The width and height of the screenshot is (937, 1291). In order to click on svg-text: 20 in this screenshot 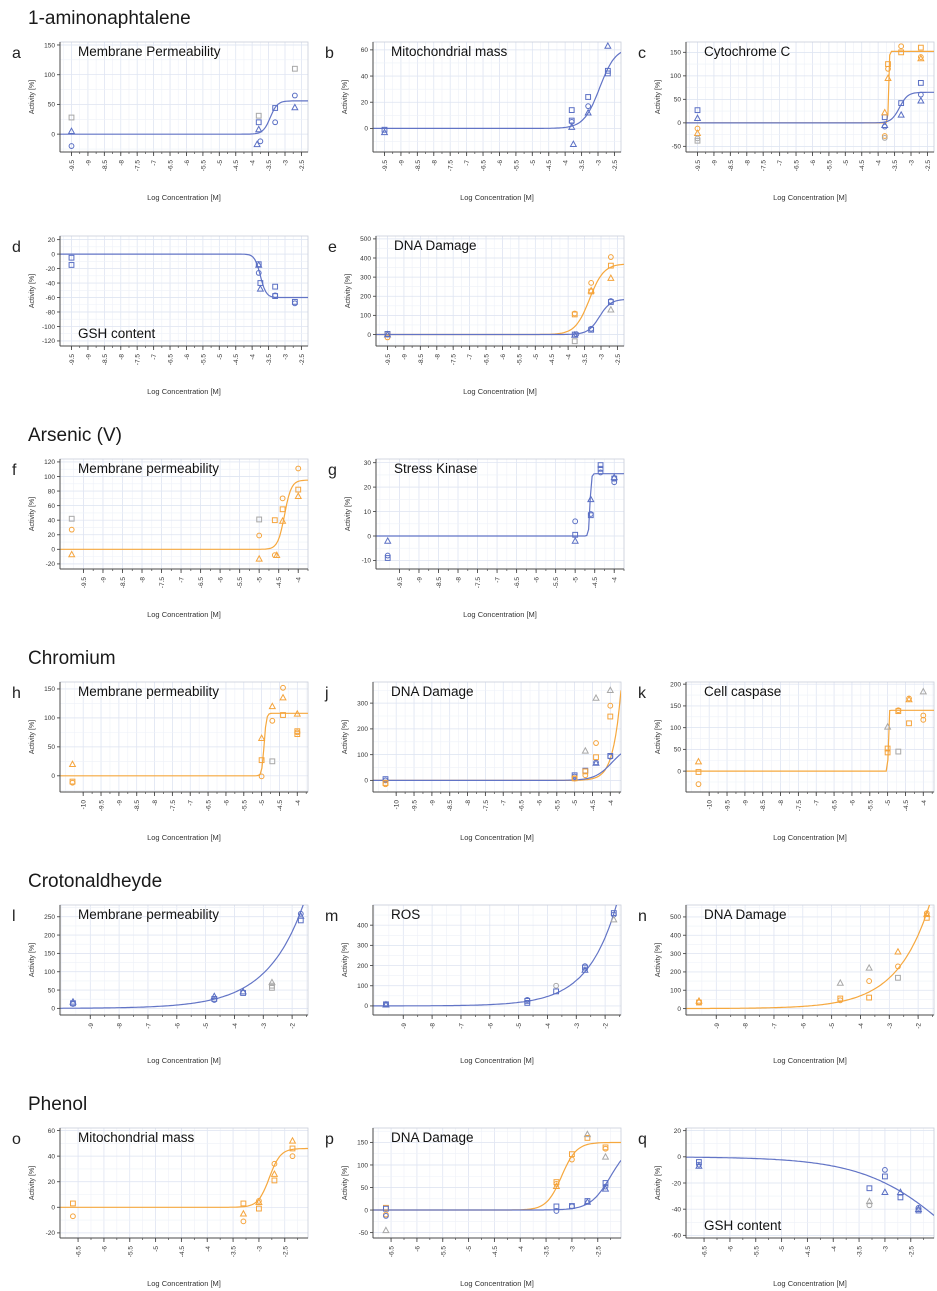, I will do `click(365, 103)`.